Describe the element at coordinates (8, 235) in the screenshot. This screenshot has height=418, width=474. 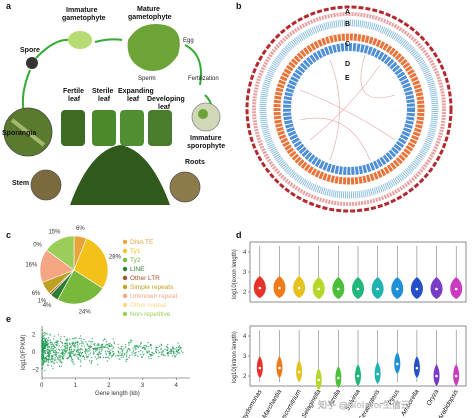
I see `panel-c-label: c` at that location.